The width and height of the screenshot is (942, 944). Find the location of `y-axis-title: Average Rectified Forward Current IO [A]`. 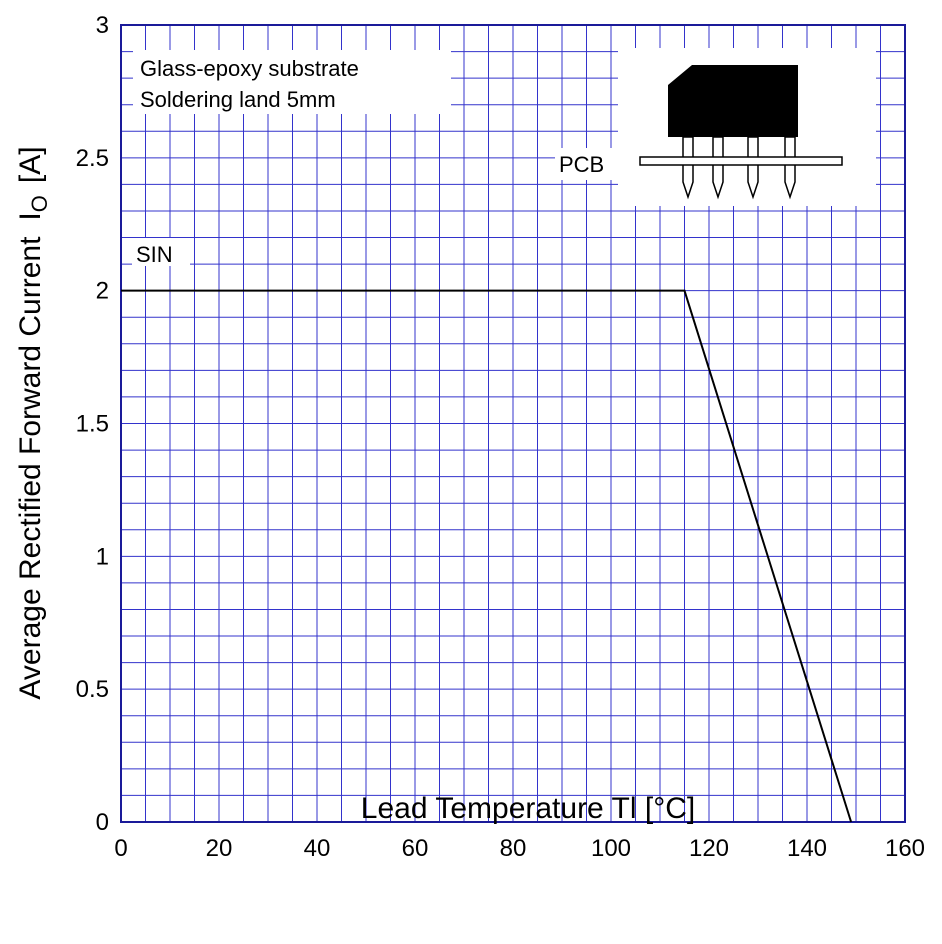

y-axis-title: Average Rectified Forward Current IO [A] is located at coordinates (33, 422).